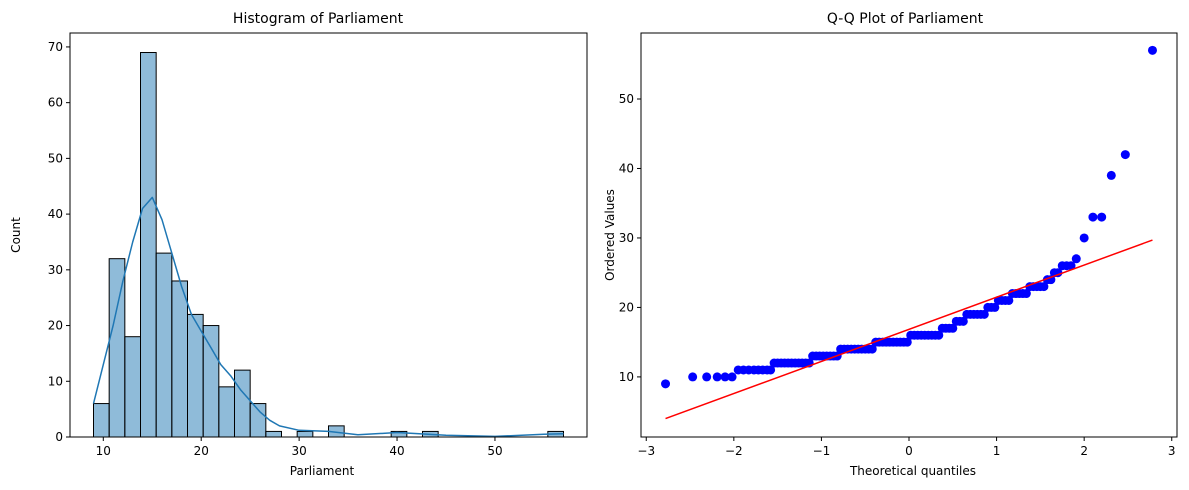 This screenshot has width=1189, height=490. I want to click on qq-y-label: Ordered Values, so click(610, 235).